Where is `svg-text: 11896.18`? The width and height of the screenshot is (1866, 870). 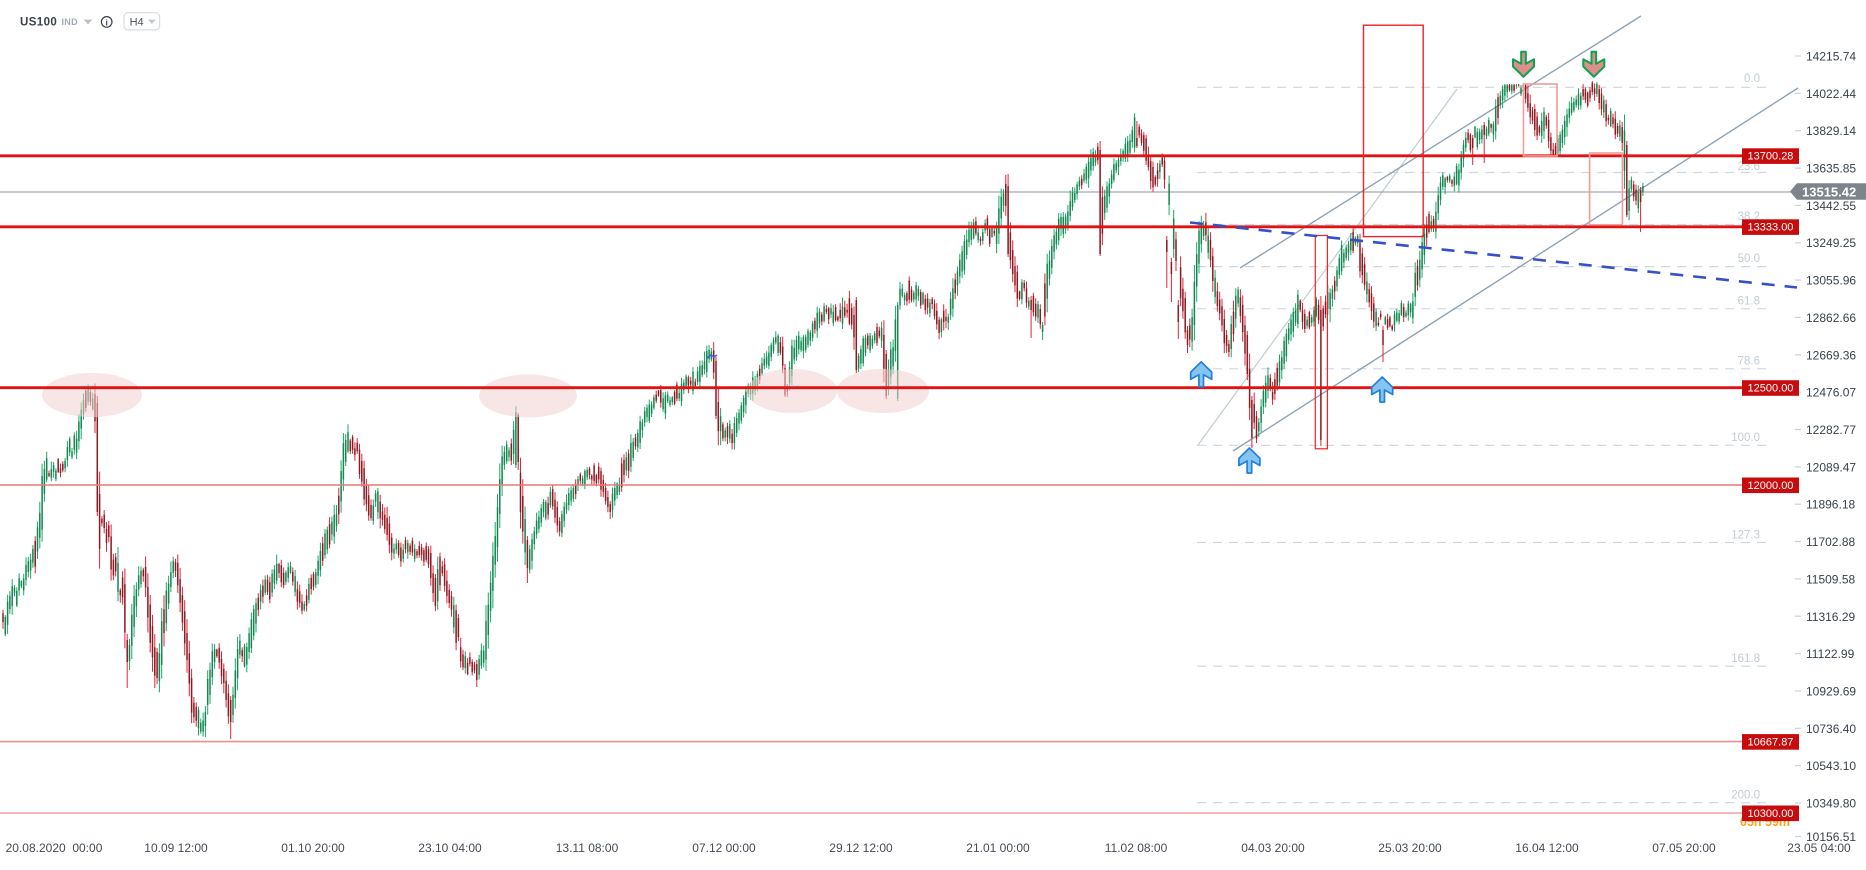
svg-text: 11896.18 is located at coordinates (1830, 505).